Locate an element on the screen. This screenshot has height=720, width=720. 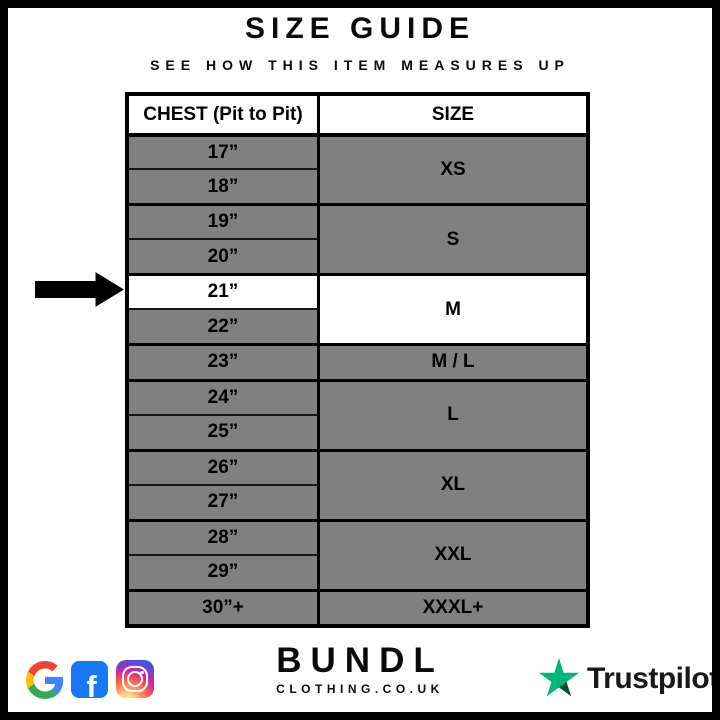
trustpilot-star-icon is located at coordinates (559, 677).